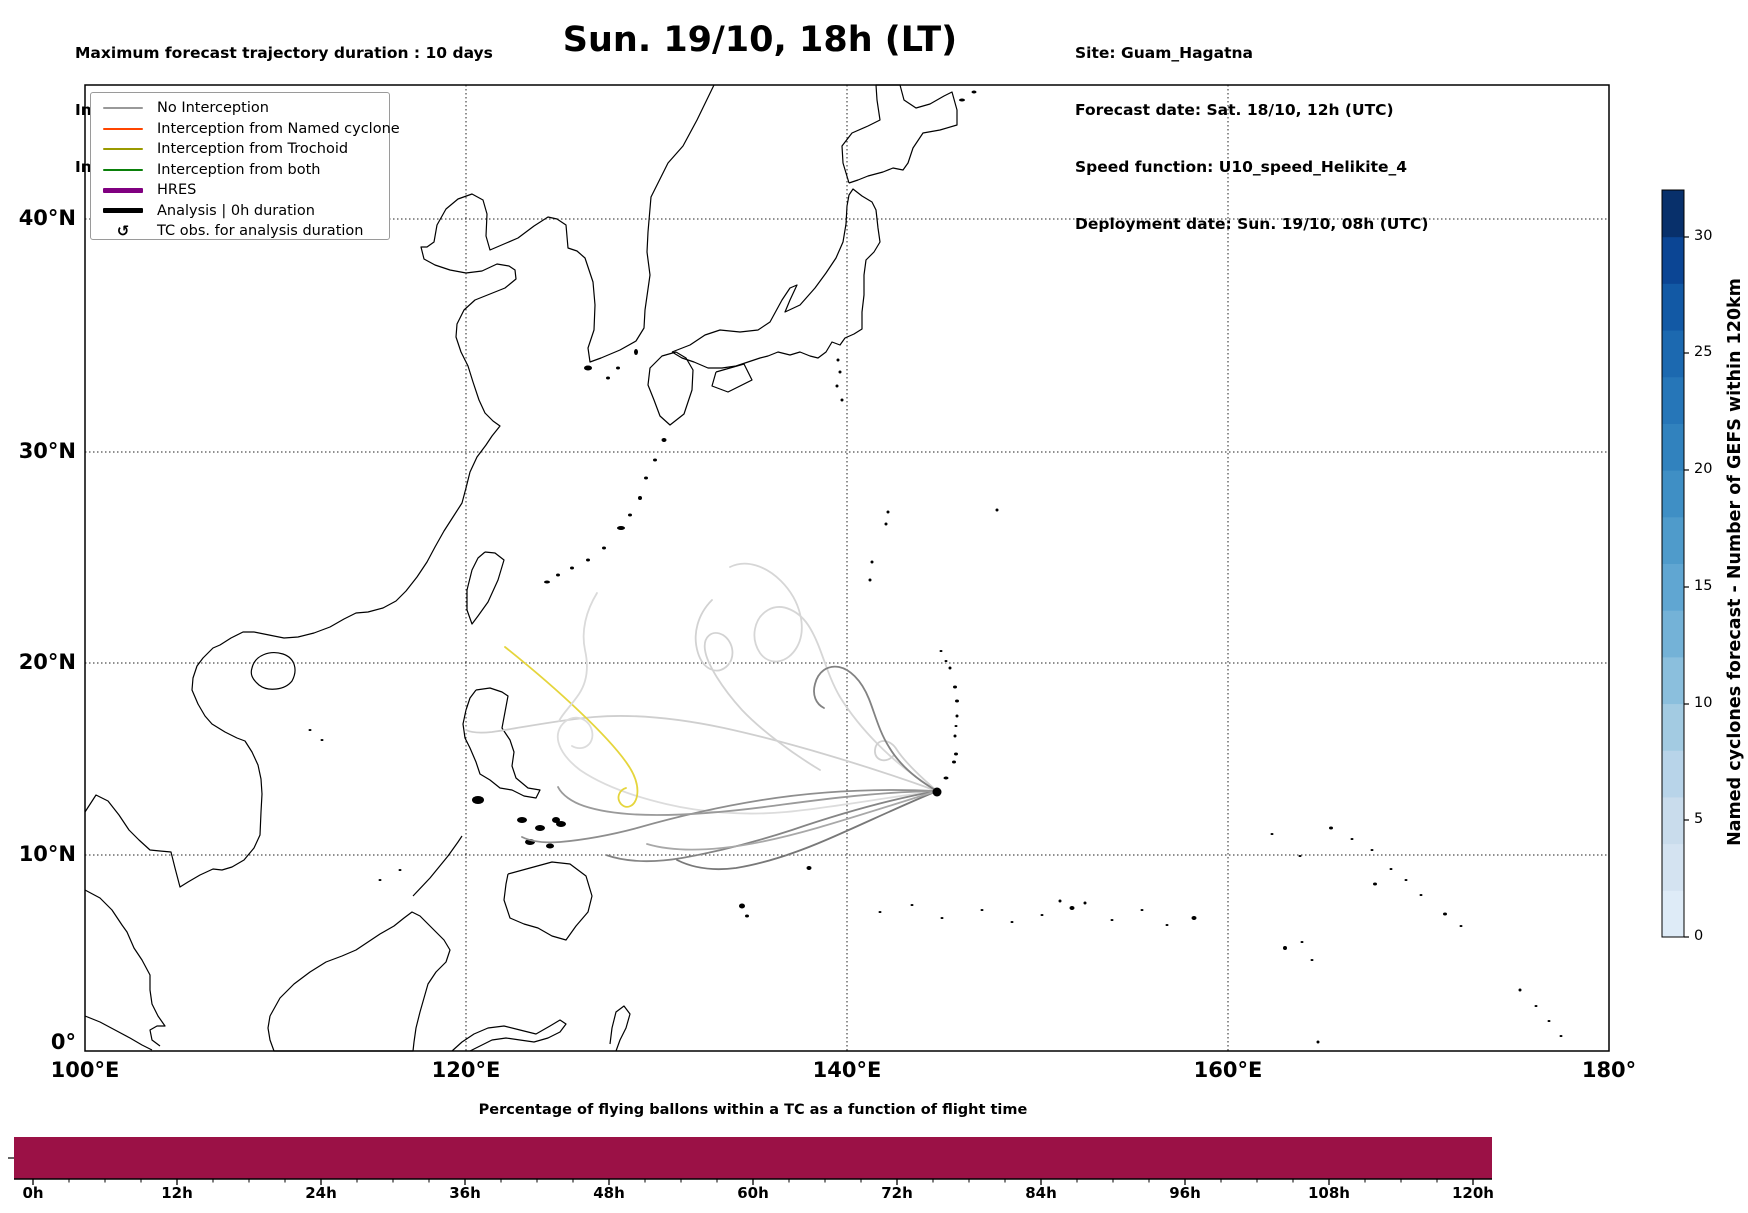  I want to click on lat-tick-label: 20°N, so click(47, 662).